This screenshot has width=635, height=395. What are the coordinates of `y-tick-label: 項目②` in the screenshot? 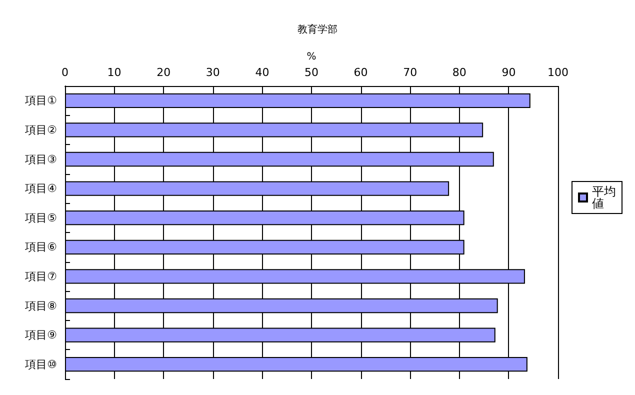 It's located at (41, 129).